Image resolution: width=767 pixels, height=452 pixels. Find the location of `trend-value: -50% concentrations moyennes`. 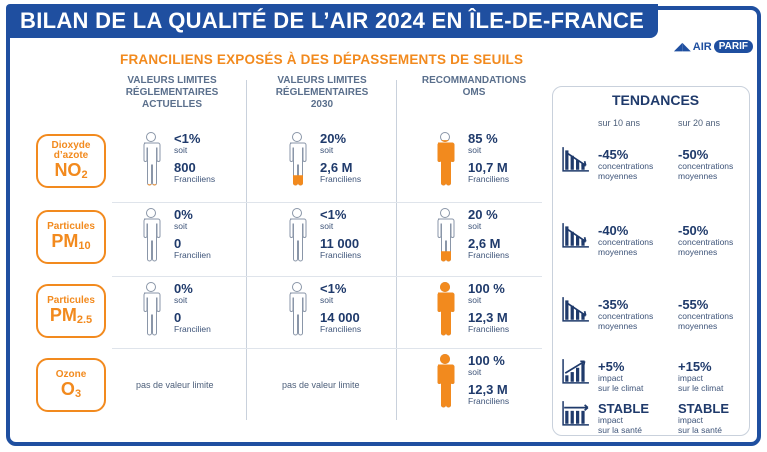

trend-value: -50% concentrations moyennes is located at coordinates (705, 240).